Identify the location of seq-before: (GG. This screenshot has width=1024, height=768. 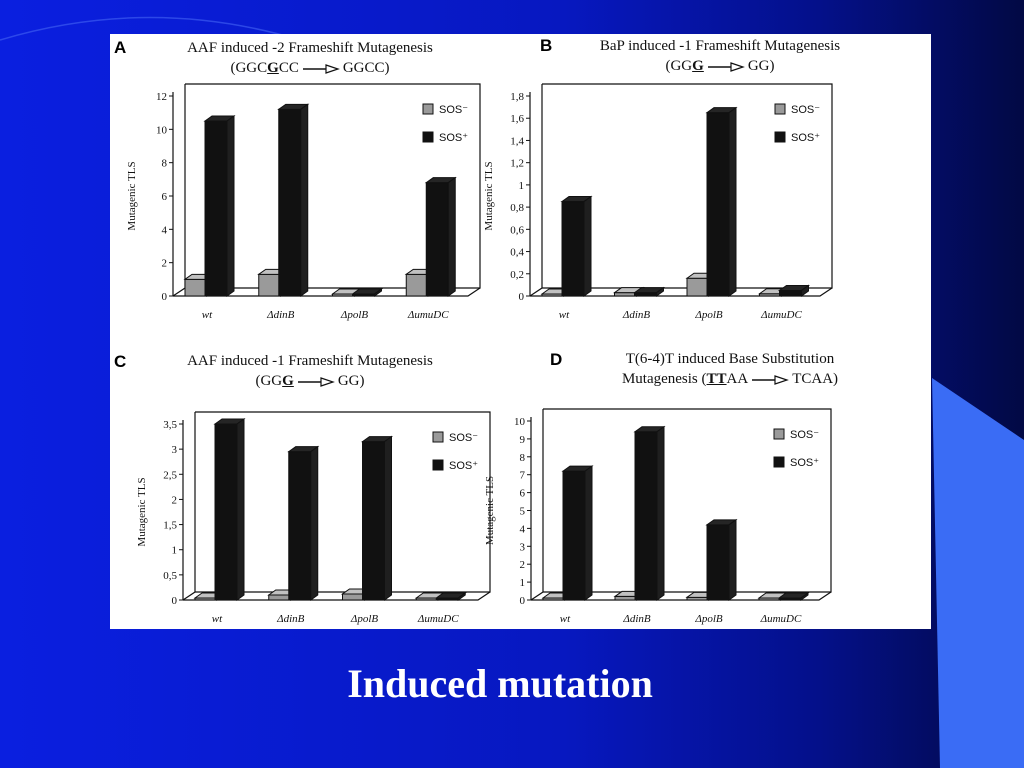
(679, 66).